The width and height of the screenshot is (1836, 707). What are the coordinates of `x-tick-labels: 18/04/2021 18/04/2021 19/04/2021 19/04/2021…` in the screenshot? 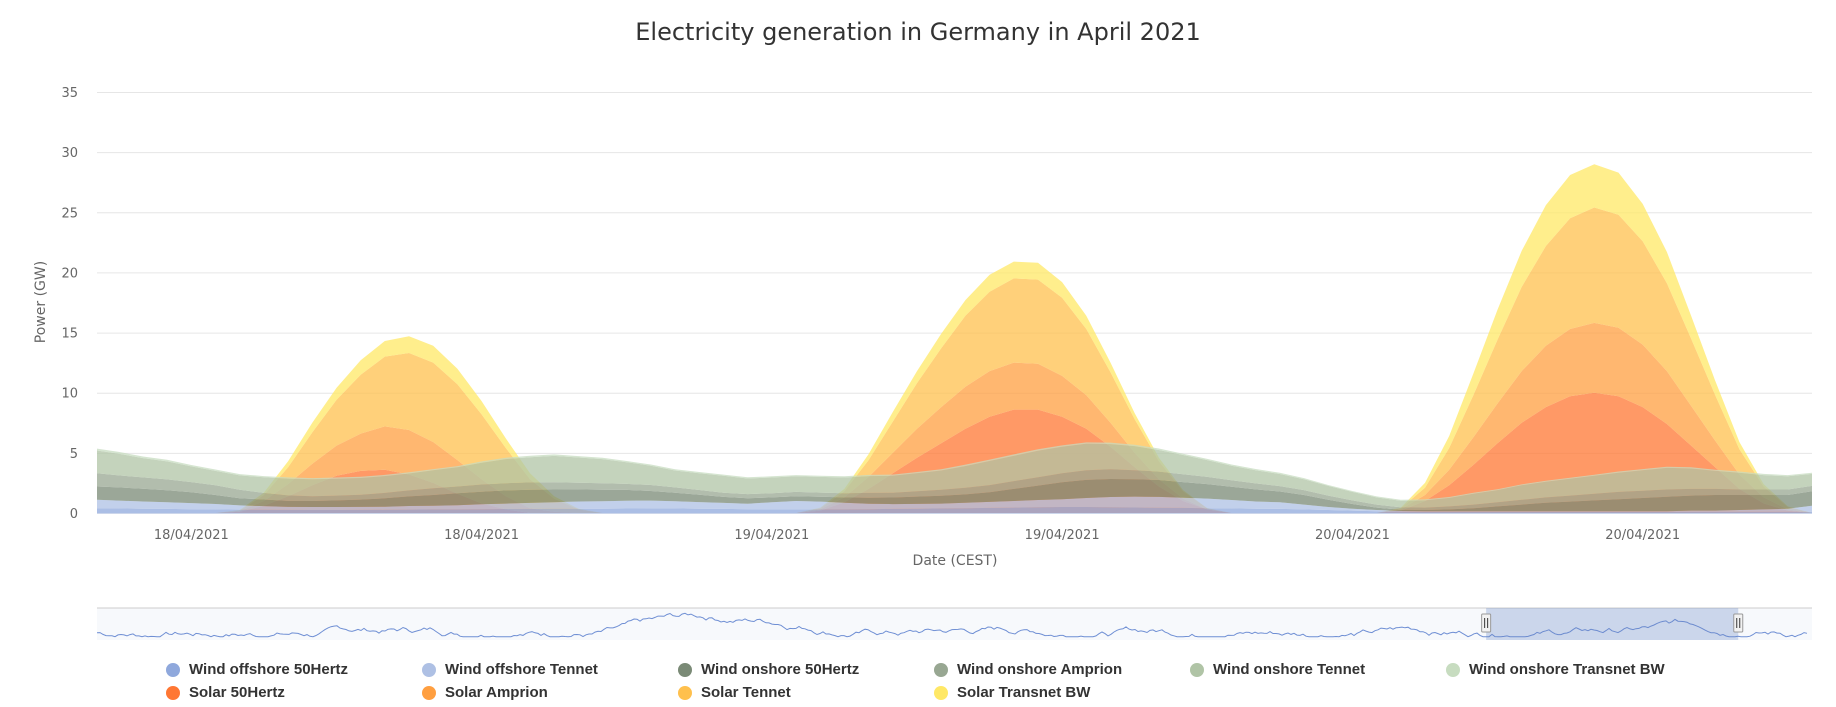 It's located at (917, 535).